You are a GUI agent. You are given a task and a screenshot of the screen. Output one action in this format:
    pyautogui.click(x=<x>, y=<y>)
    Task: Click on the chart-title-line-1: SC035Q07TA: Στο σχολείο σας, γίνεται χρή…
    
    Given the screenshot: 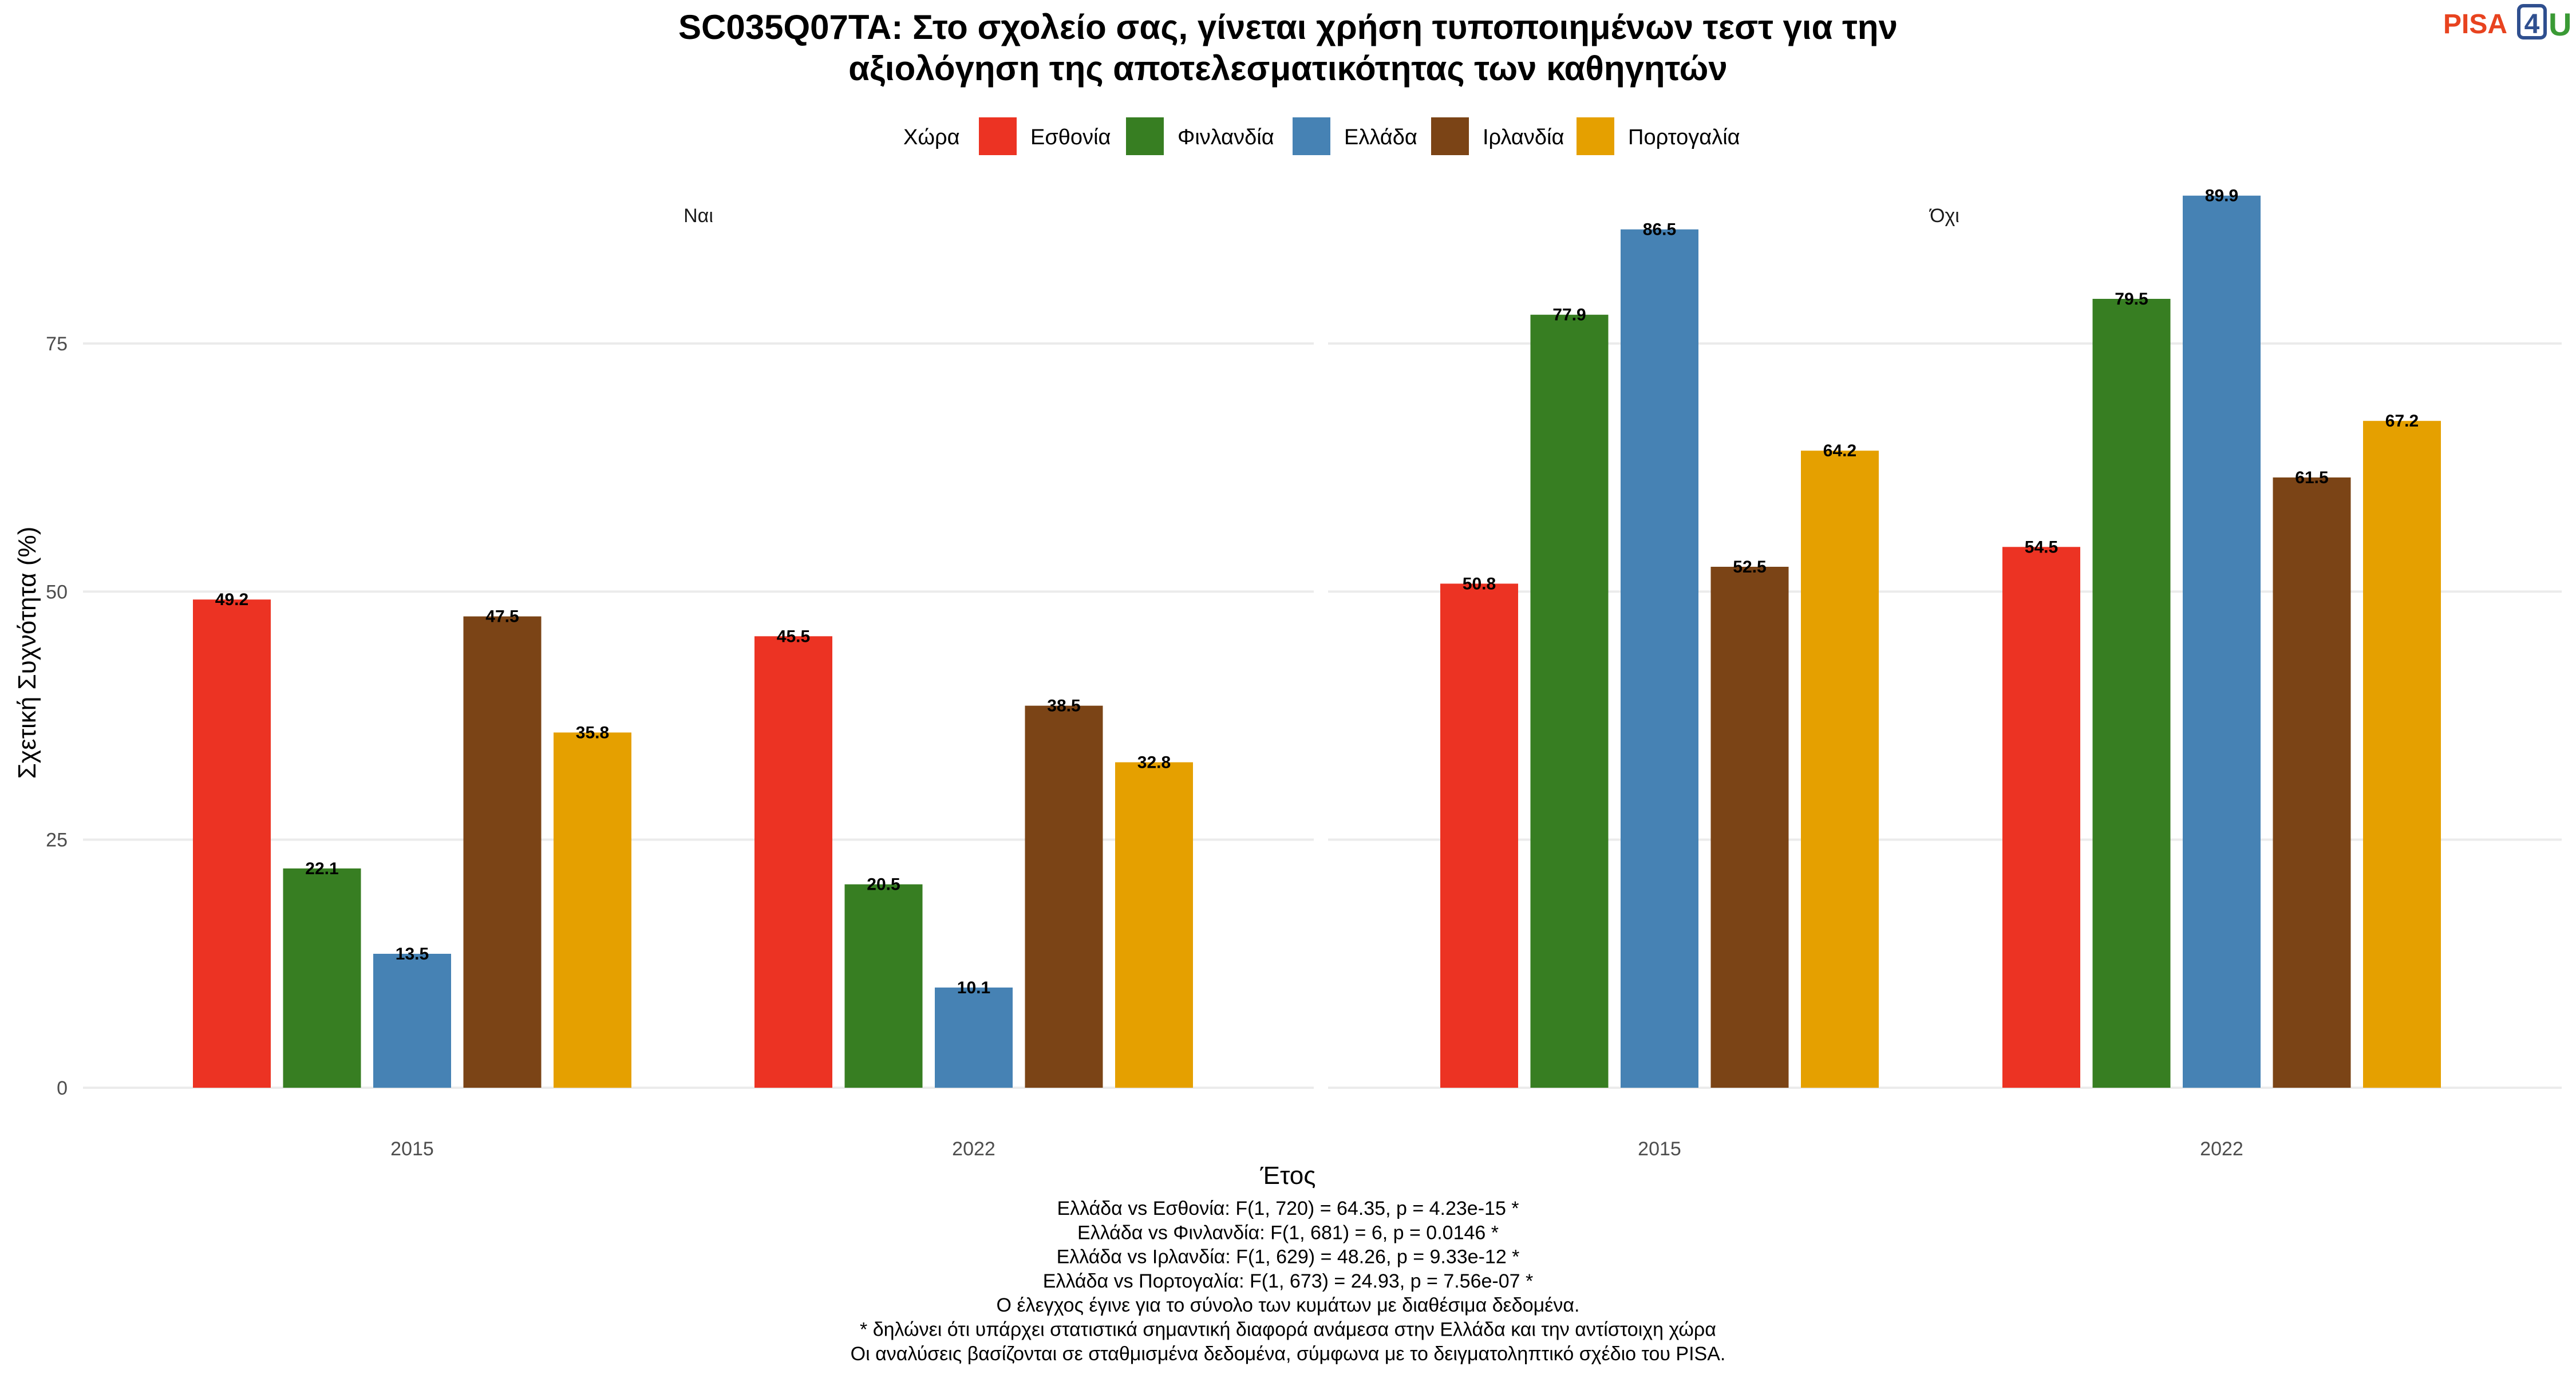 What is the action you would take?
    pyautogui.click(x=1288, y=27)
    